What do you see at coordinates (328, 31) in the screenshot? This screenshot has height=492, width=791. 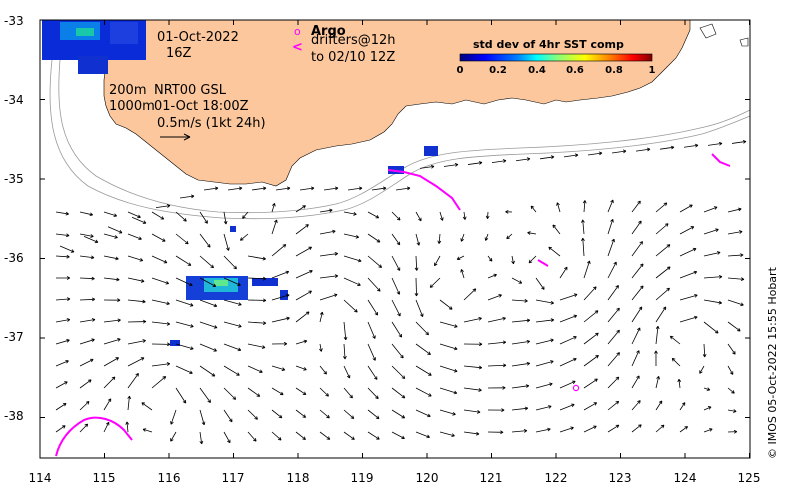 I see `argo-legend-label: Argo` at bounding box center [328, 31].